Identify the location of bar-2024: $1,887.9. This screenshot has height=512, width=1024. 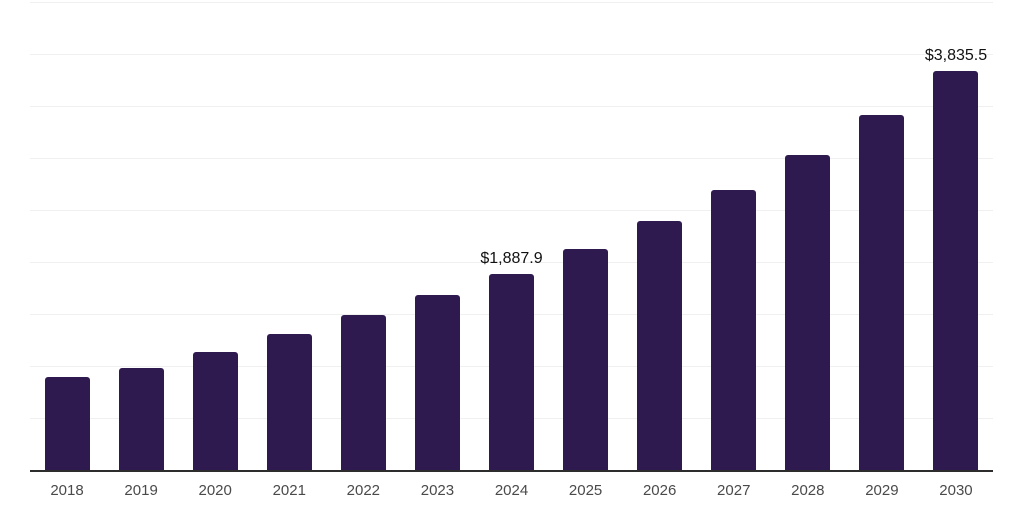
(511, 360).